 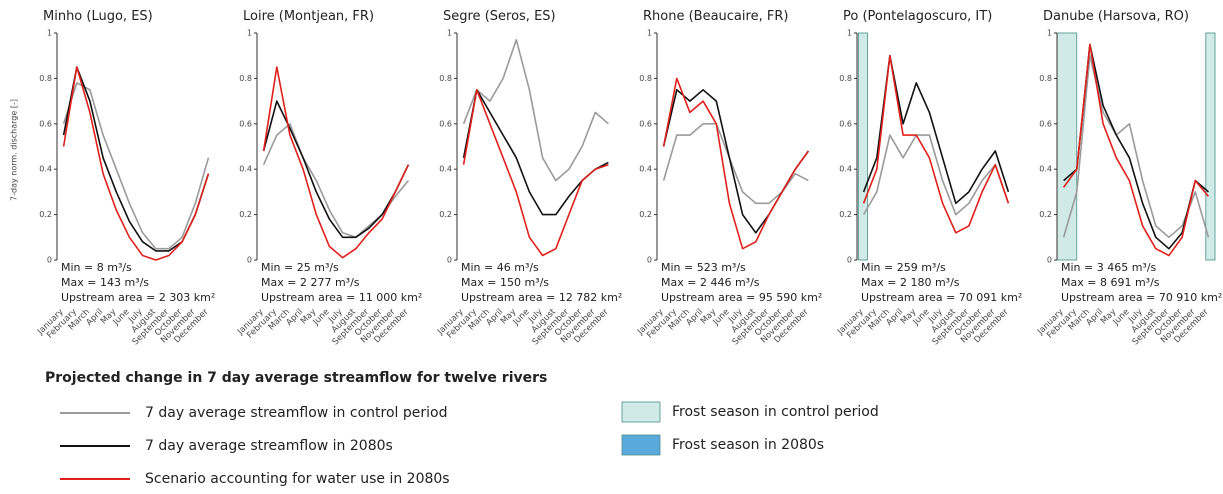 I want to click on annotation: Upstream area = 2 303 km², so click(x=138, y=297).